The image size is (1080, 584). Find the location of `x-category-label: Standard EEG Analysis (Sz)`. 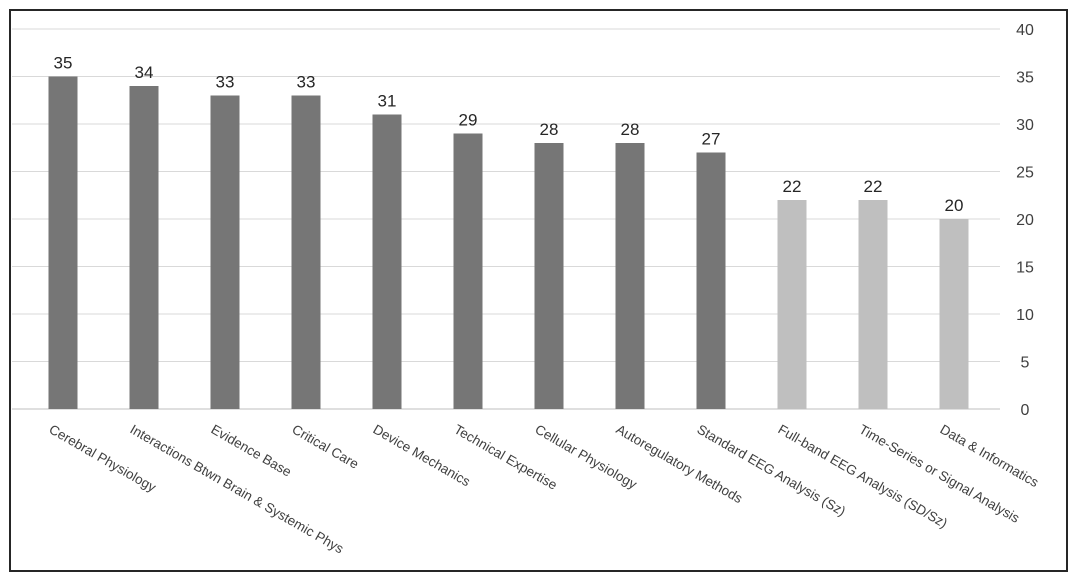

x-category-label: Standard EEG Analysis (Sz) is located at coordinates (772, 470).